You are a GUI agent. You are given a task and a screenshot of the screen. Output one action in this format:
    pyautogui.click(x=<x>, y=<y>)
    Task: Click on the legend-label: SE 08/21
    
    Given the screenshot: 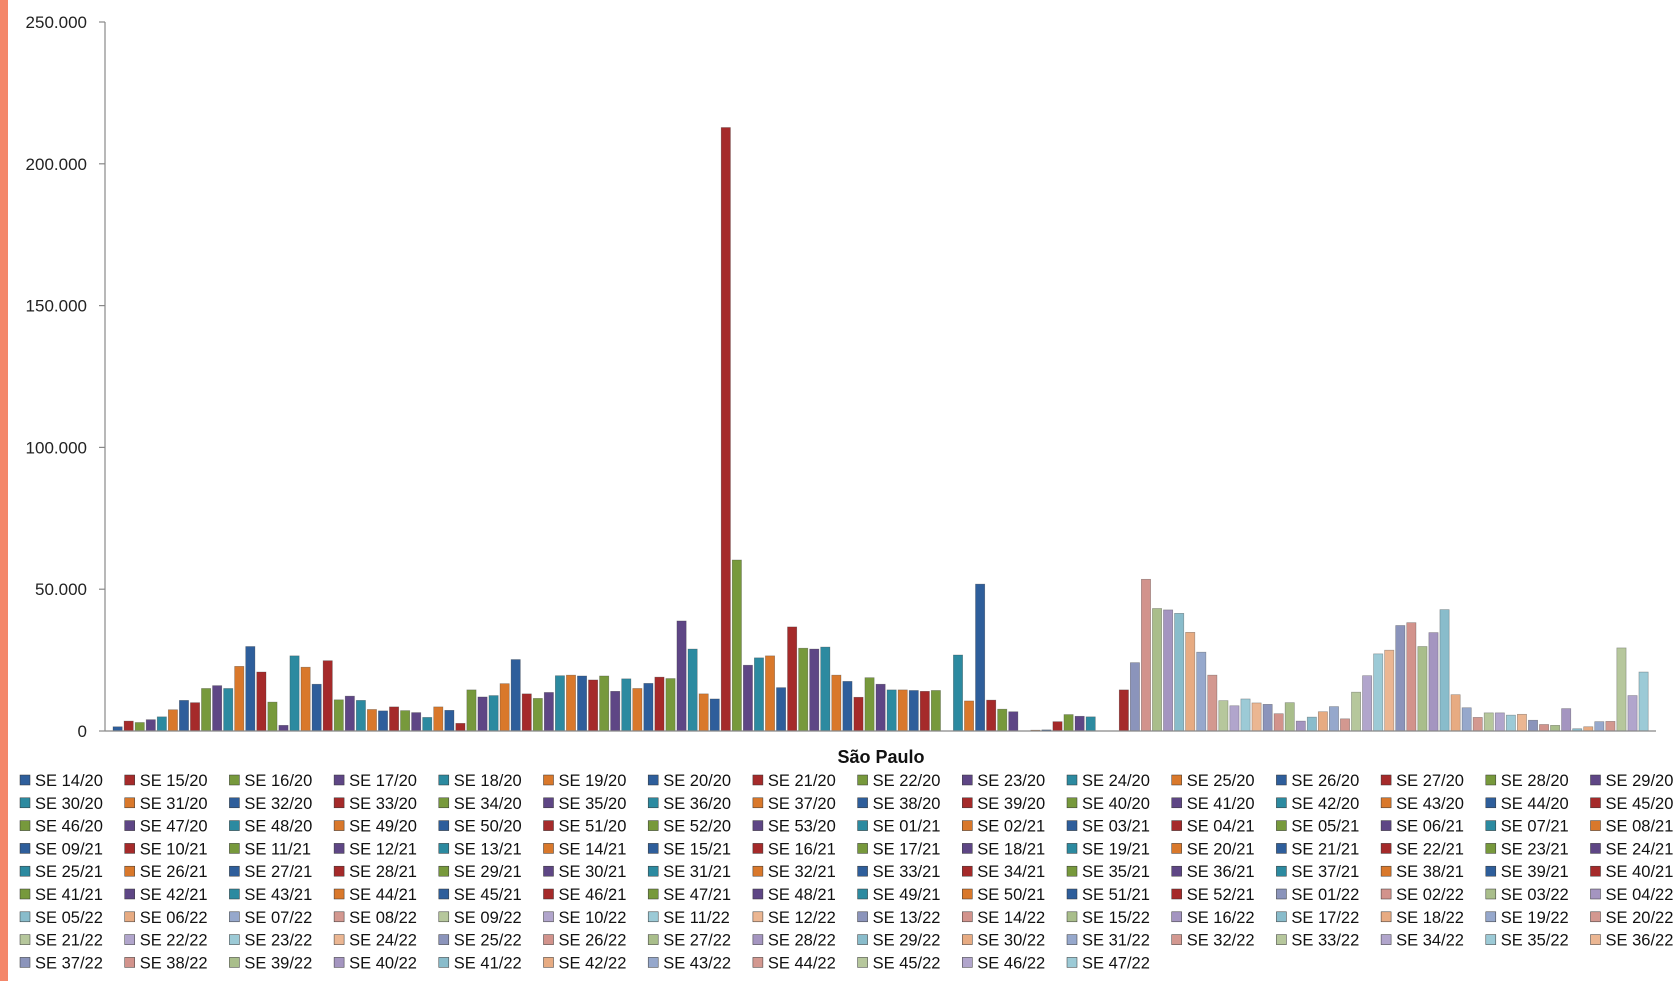 What is the action you would take?
    pyautogui.click(x=1640, y=827)
    